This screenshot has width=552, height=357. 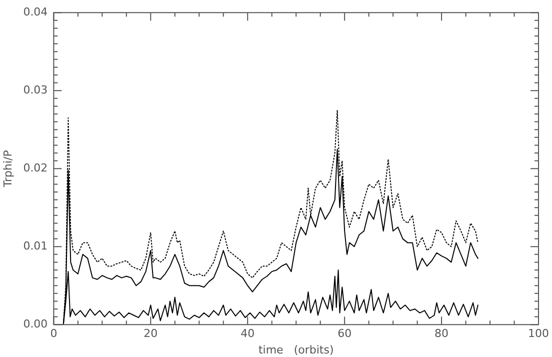 What do you see at coordinates (441, 333) in the screenshot?
I see `x-tick-label: 80` at bounding box center [441, 333].